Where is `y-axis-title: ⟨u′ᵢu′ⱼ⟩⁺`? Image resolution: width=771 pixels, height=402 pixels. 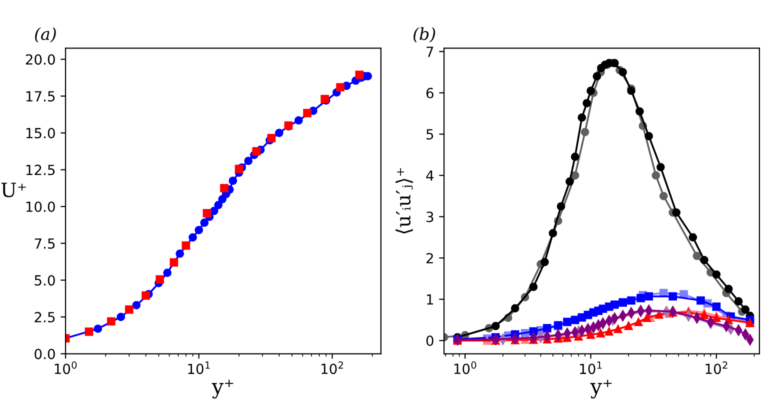 y-axis-title: ⟨u′ᵢu′ⱼ⟩⁺ is located at coordinates (404, 201).